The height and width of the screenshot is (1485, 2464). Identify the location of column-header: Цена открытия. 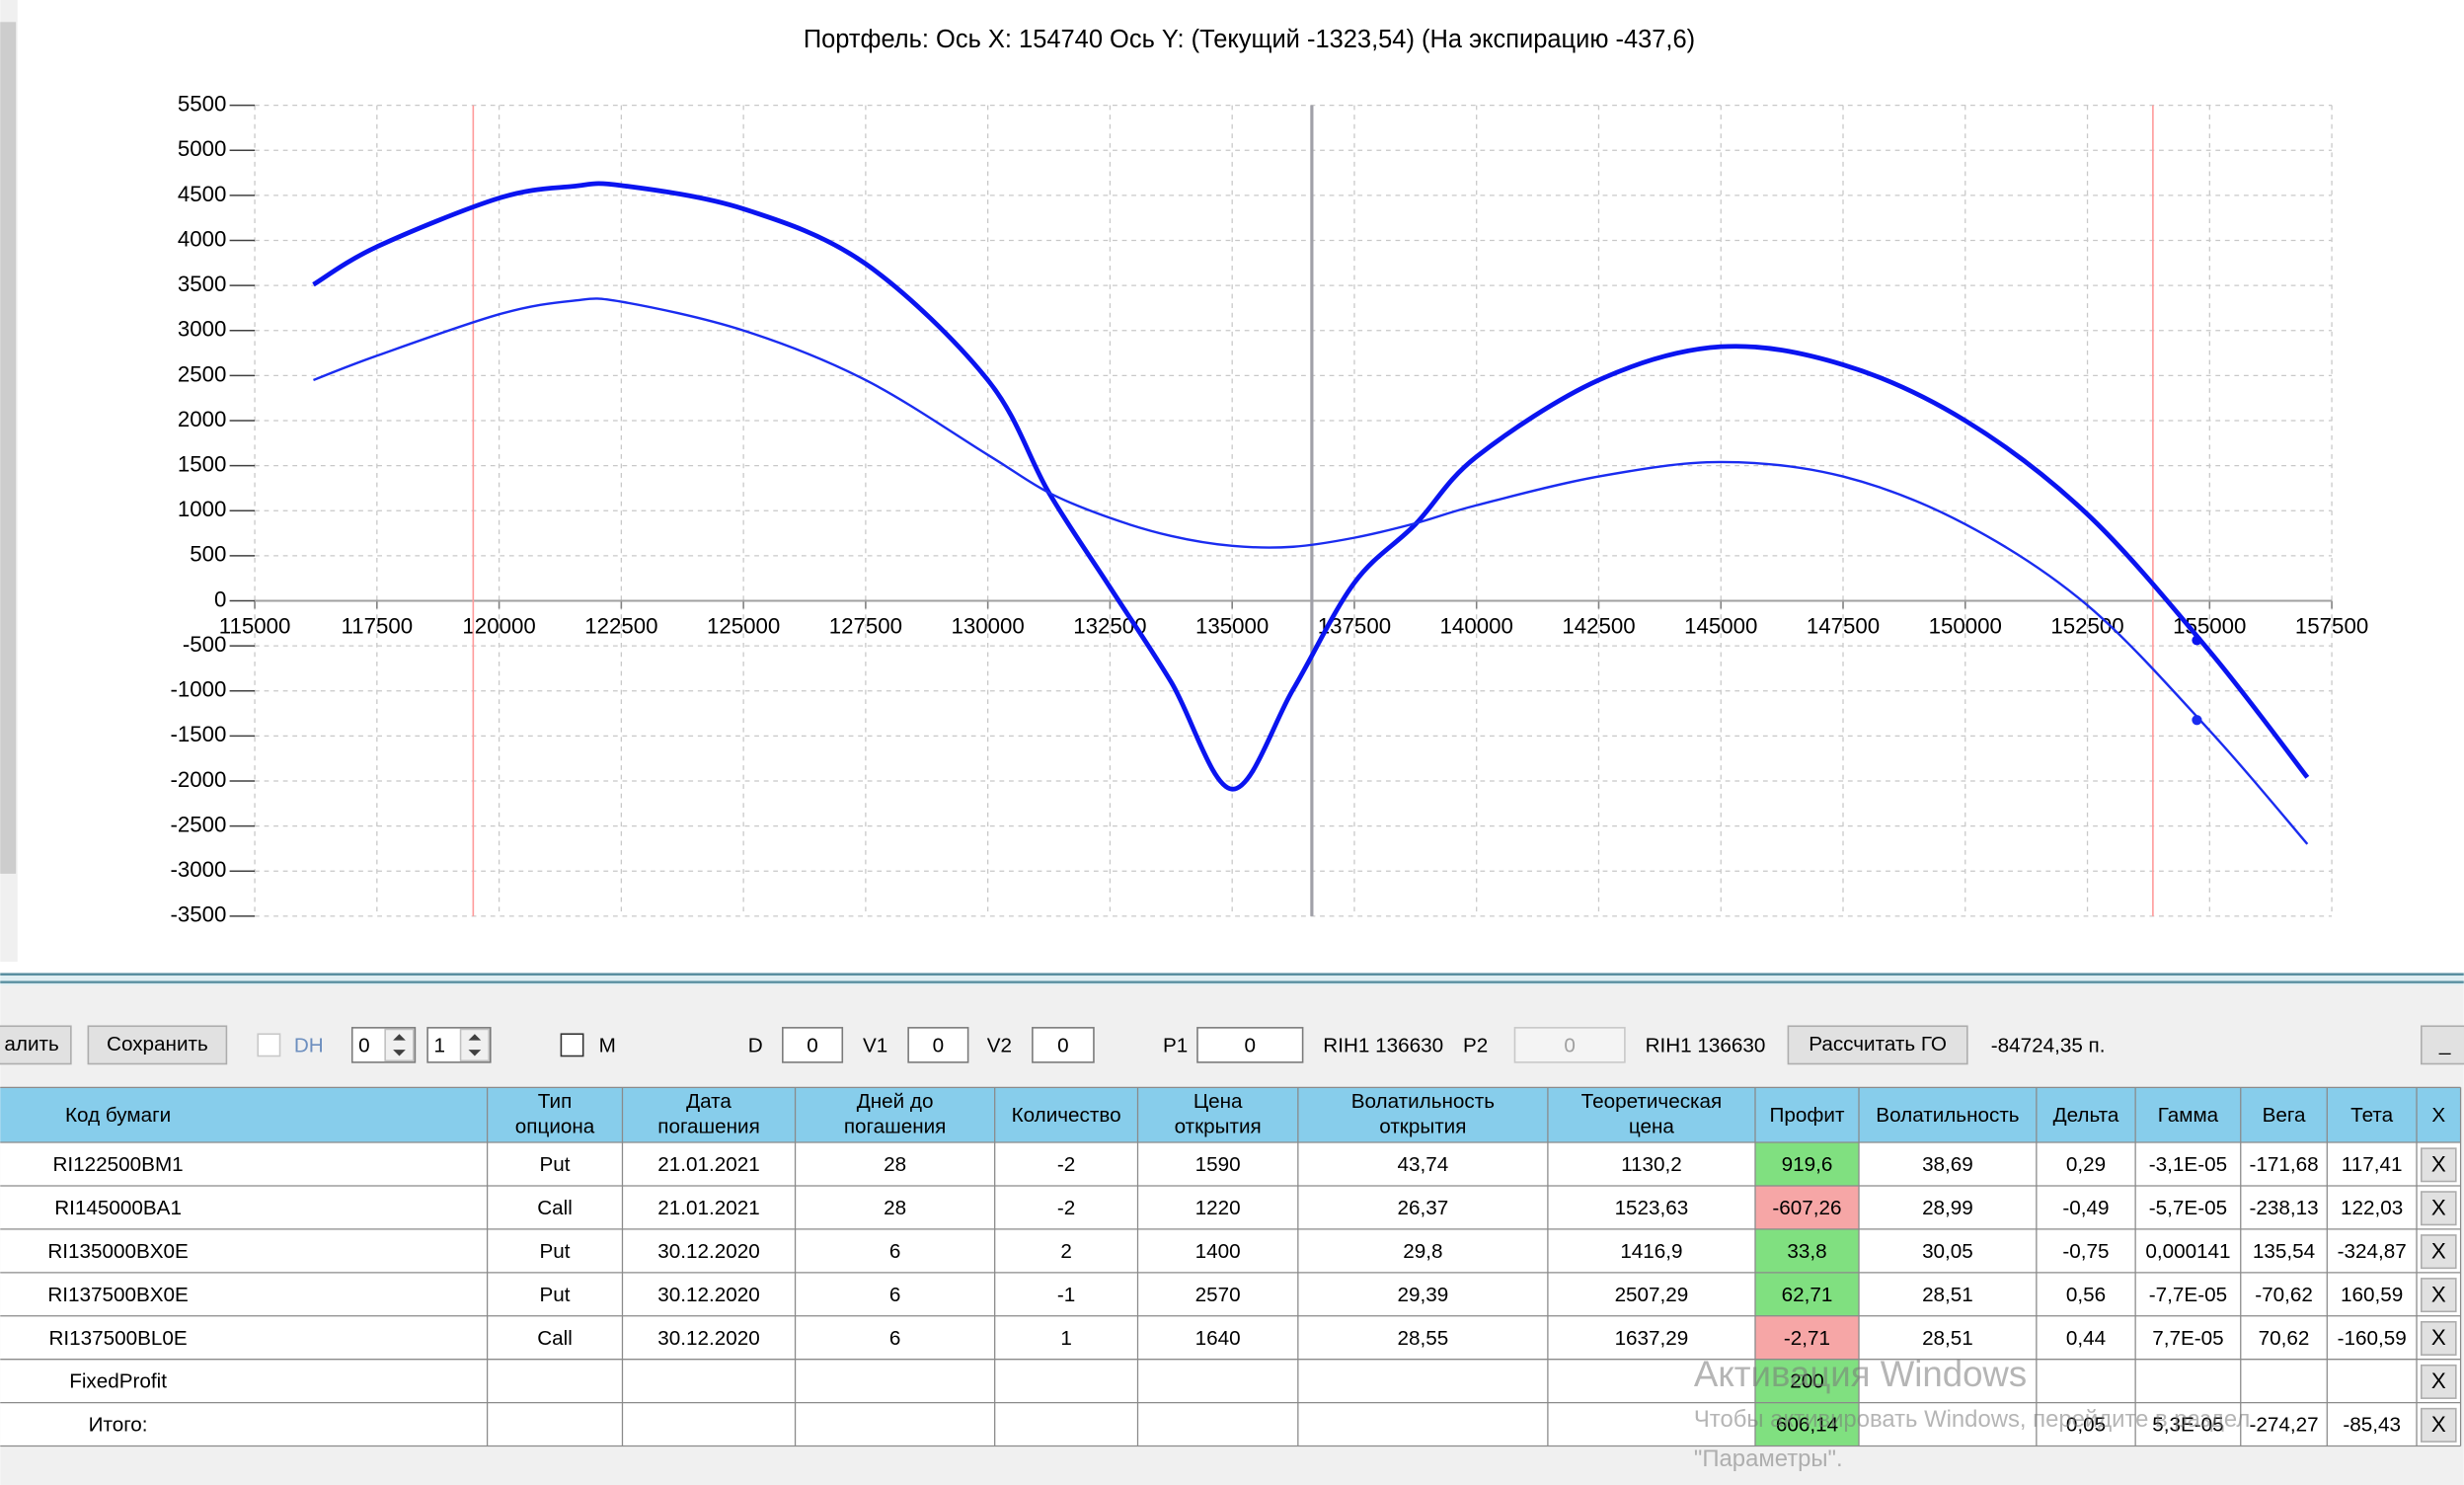
(1218, 1114).